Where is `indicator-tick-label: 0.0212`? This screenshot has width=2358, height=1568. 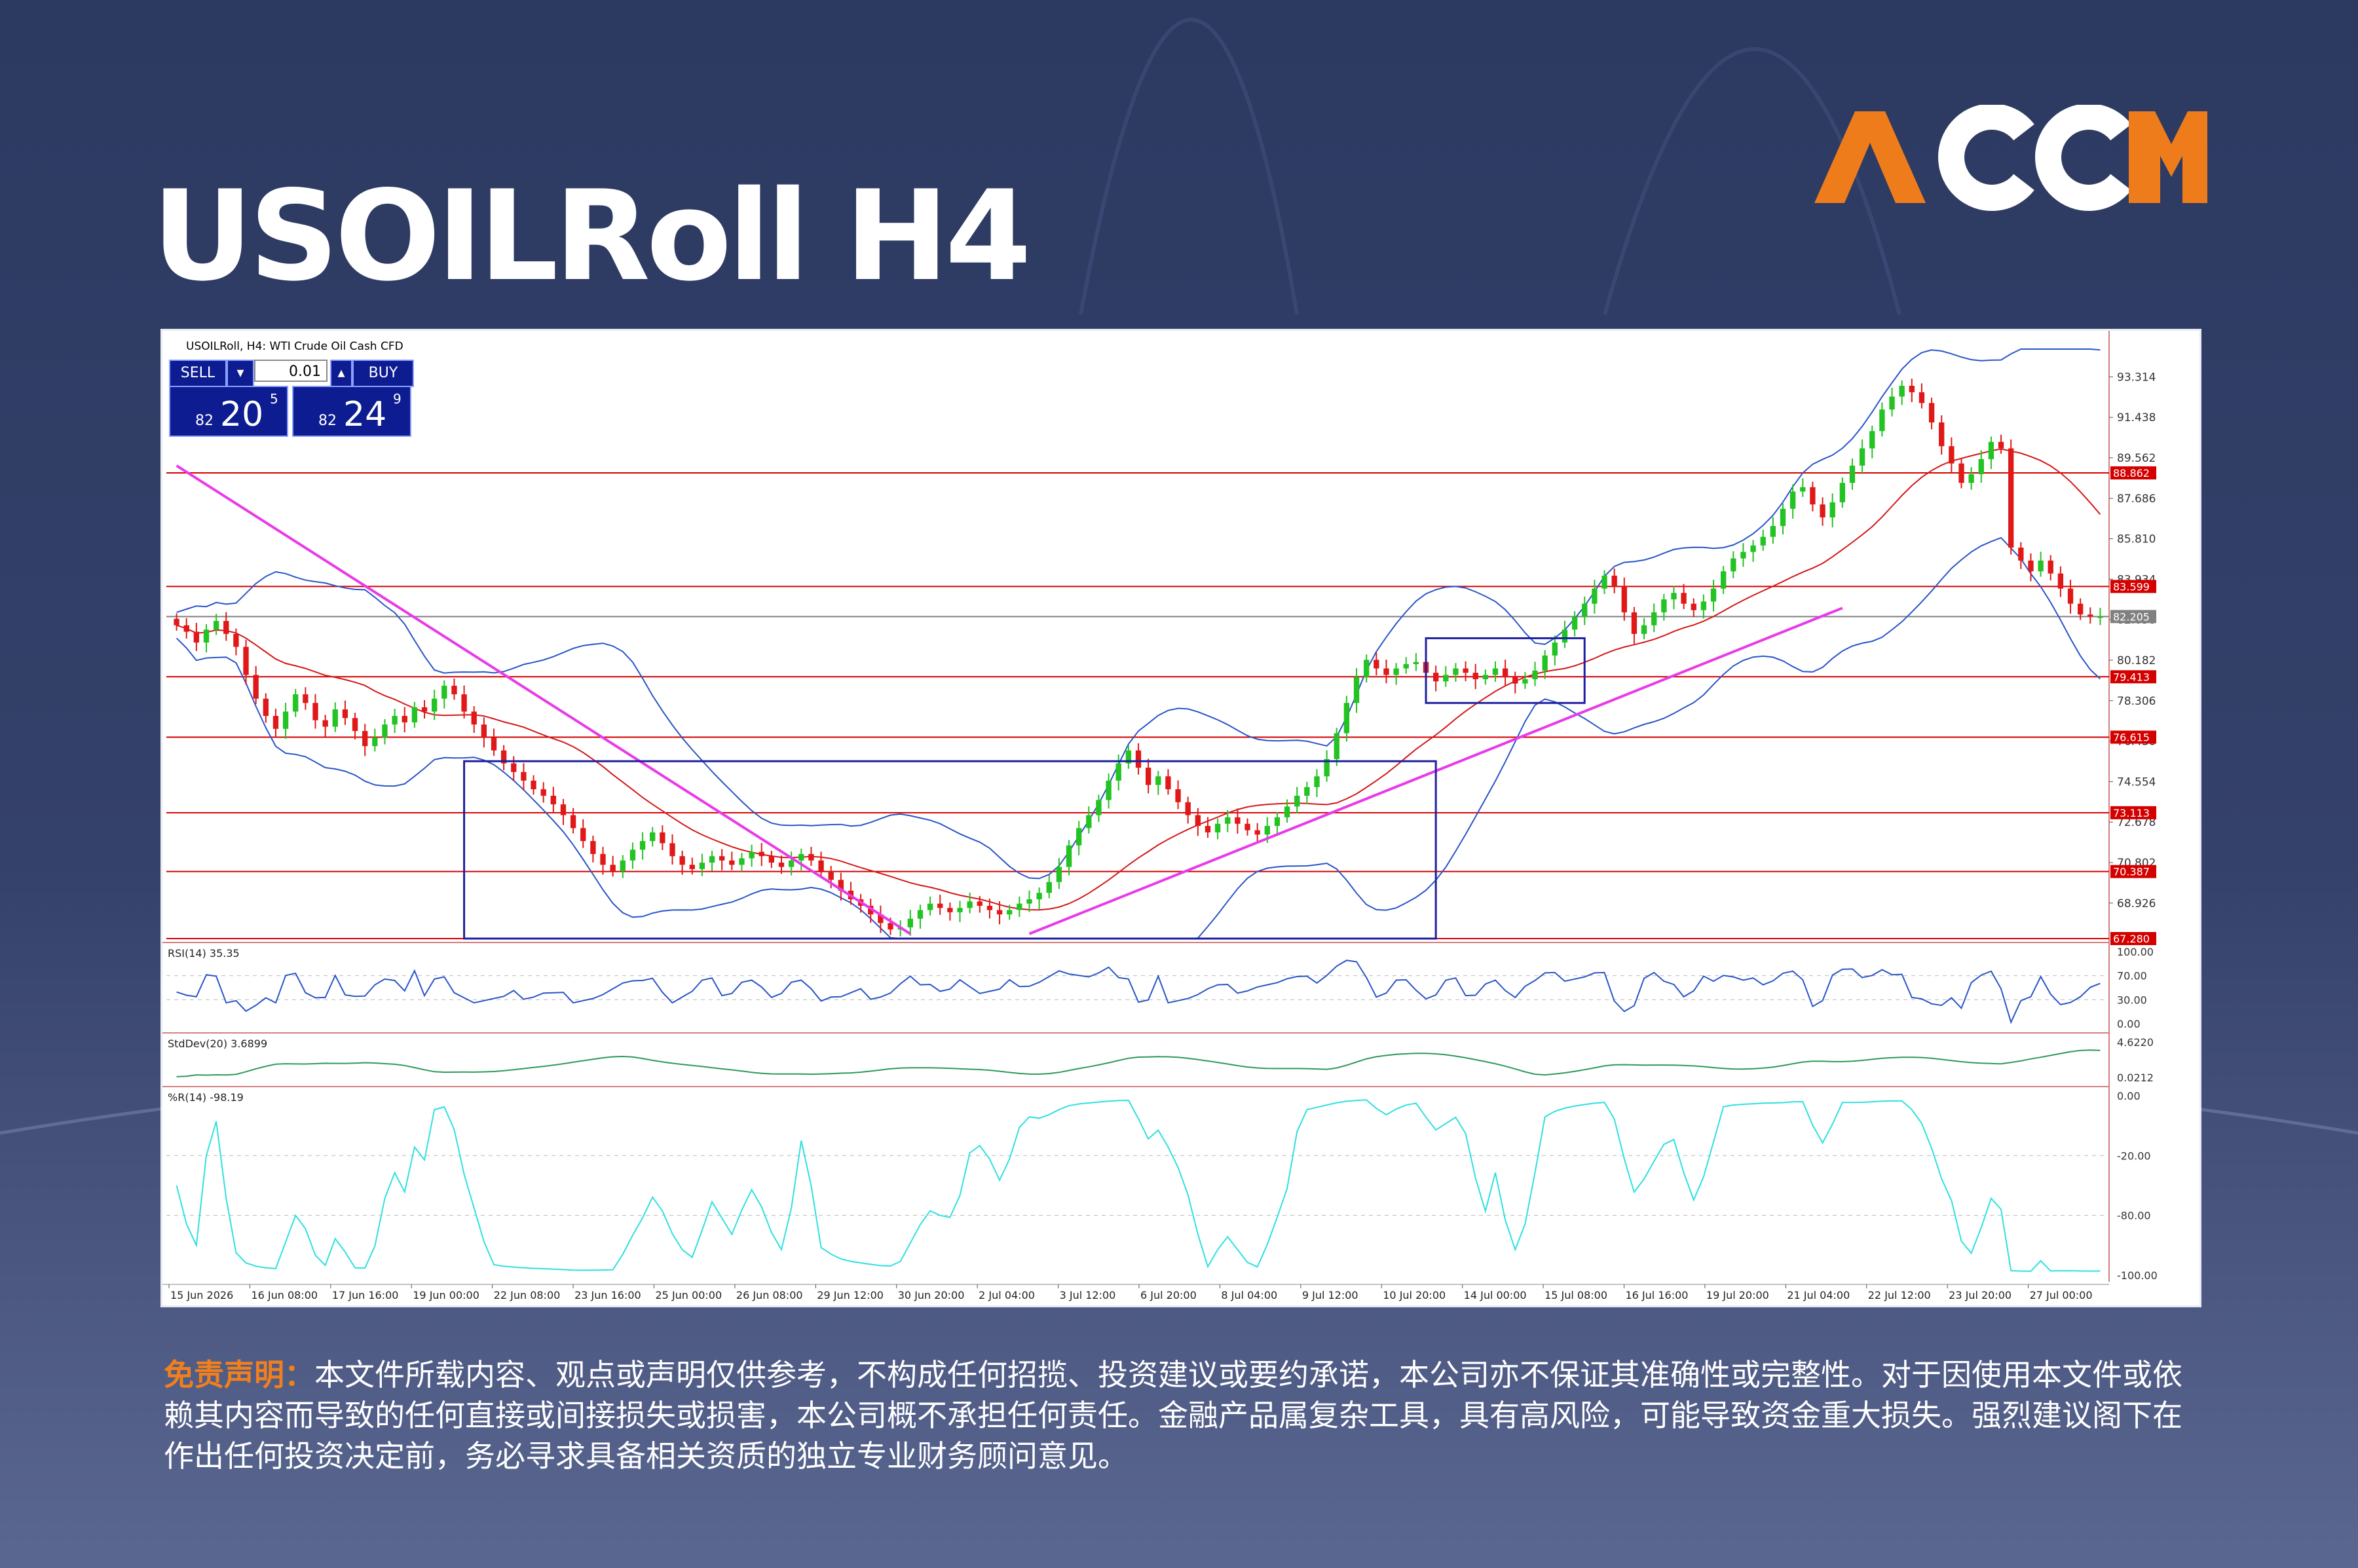 indicator-tick-label: 0.0212 is located at coordinates (2136, 1078).